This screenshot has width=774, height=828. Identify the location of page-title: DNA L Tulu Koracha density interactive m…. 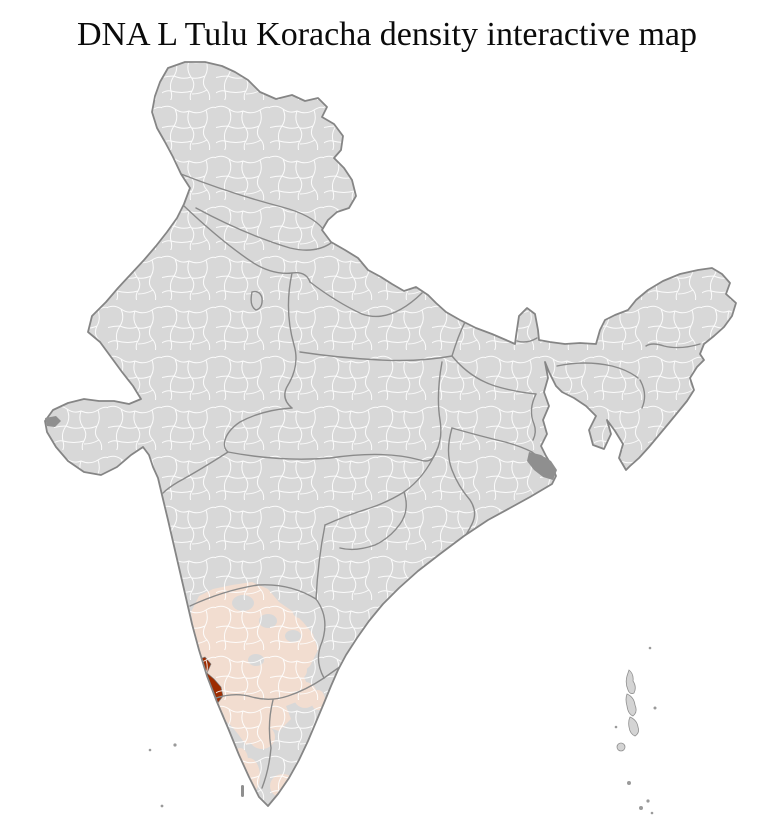
(387, 34).